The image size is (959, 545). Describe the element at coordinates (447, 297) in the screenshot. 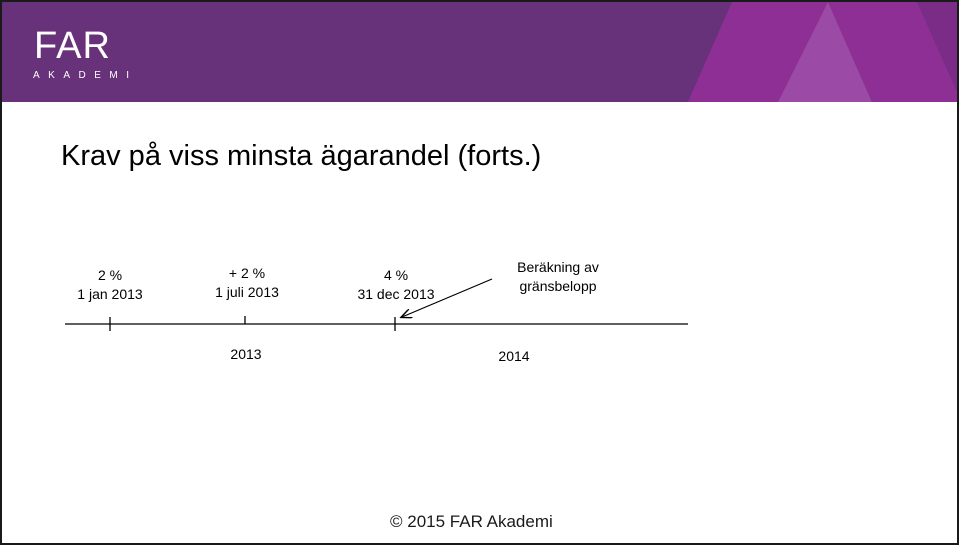

I see `callout-arrow` at that location.